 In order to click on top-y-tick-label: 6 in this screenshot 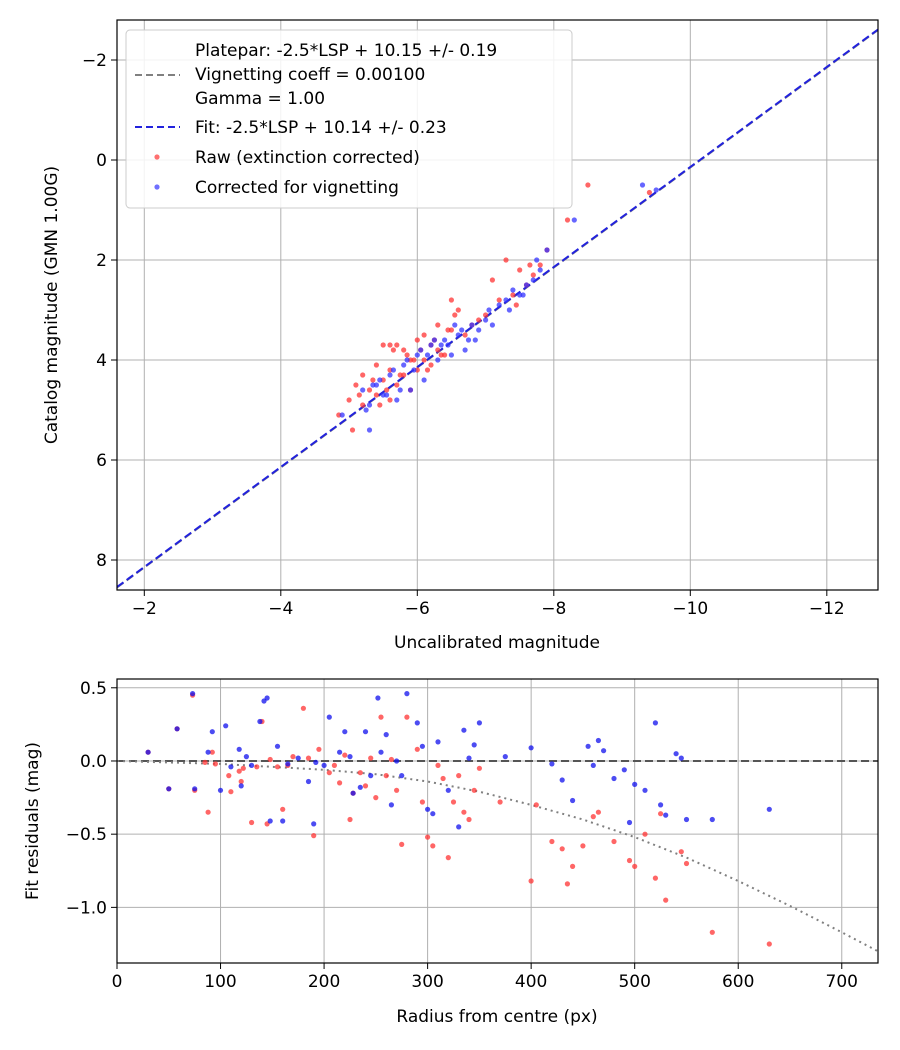, I will do `click(101, 461)`.